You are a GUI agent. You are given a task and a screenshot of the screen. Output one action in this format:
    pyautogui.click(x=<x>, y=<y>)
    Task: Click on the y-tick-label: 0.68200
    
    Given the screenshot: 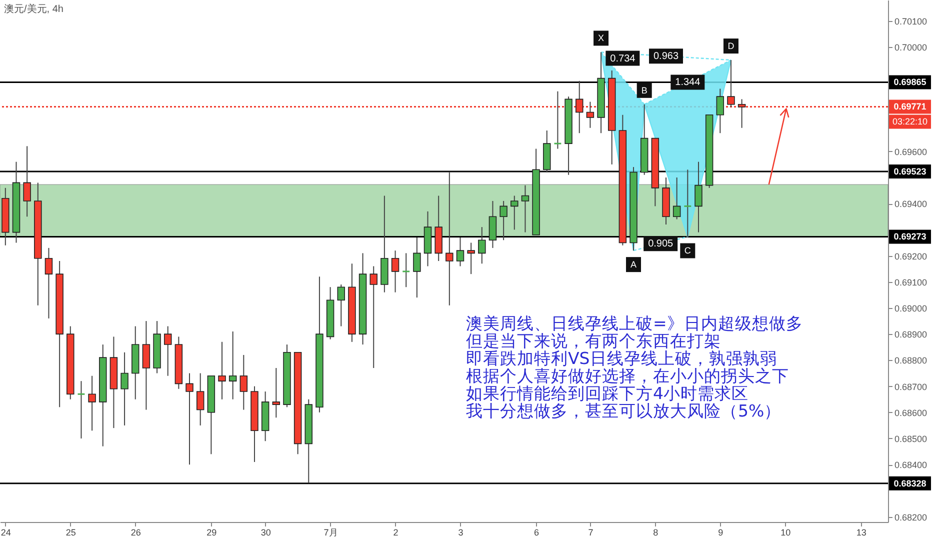 What is the action you would take?
    pyautogui.click(x=911, y=517)
    